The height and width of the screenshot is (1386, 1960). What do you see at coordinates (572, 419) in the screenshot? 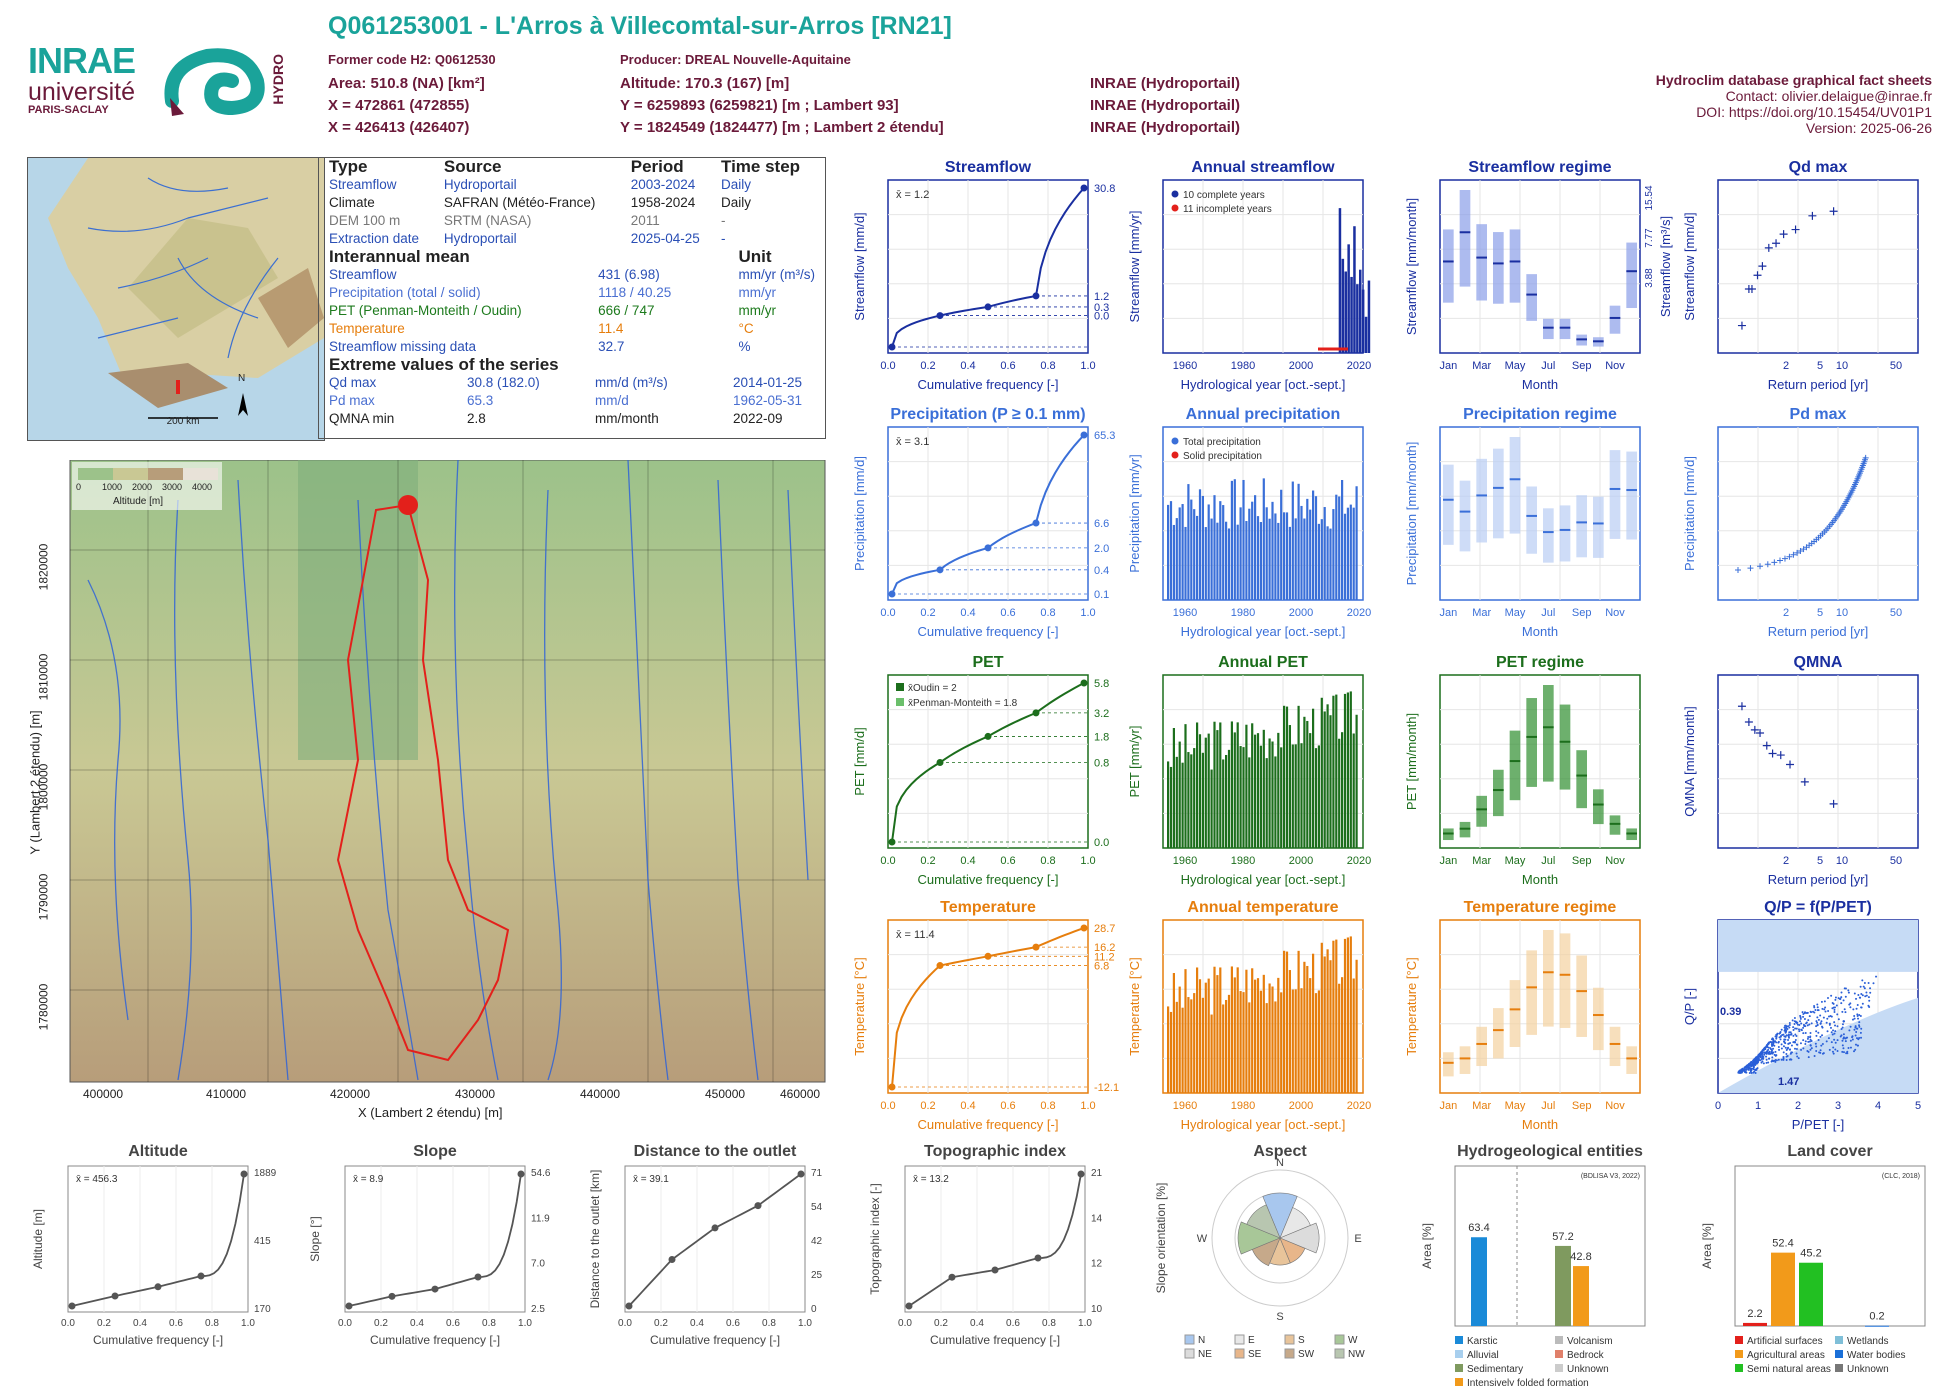
I see `extreme-row: QMNA min 2.8 mm/month 2022-09` at bounding box center [572, 419].